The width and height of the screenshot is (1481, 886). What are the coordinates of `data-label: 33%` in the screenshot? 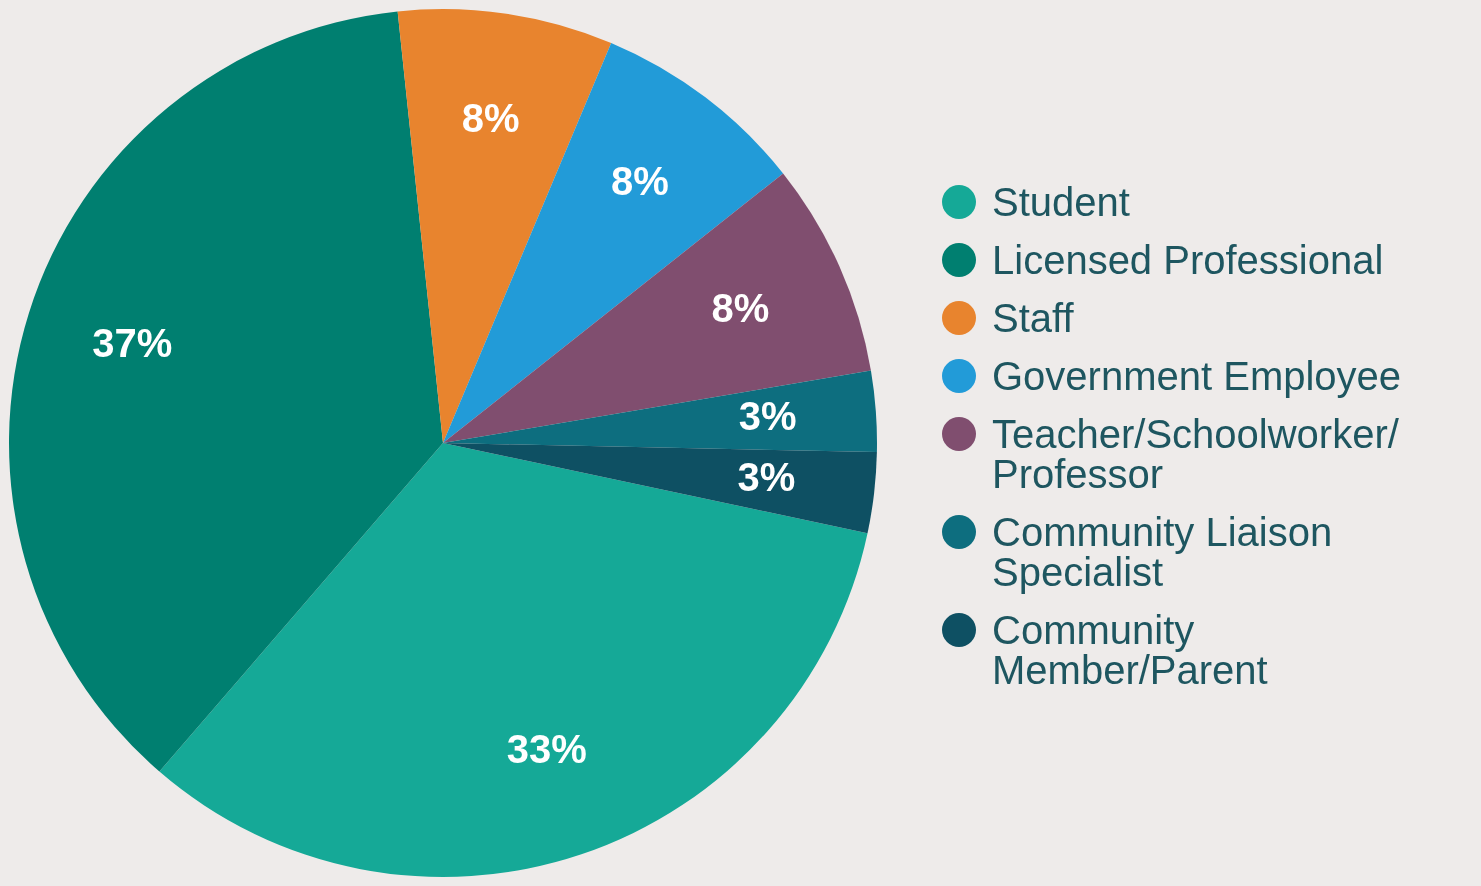 It's located at (546, 748).